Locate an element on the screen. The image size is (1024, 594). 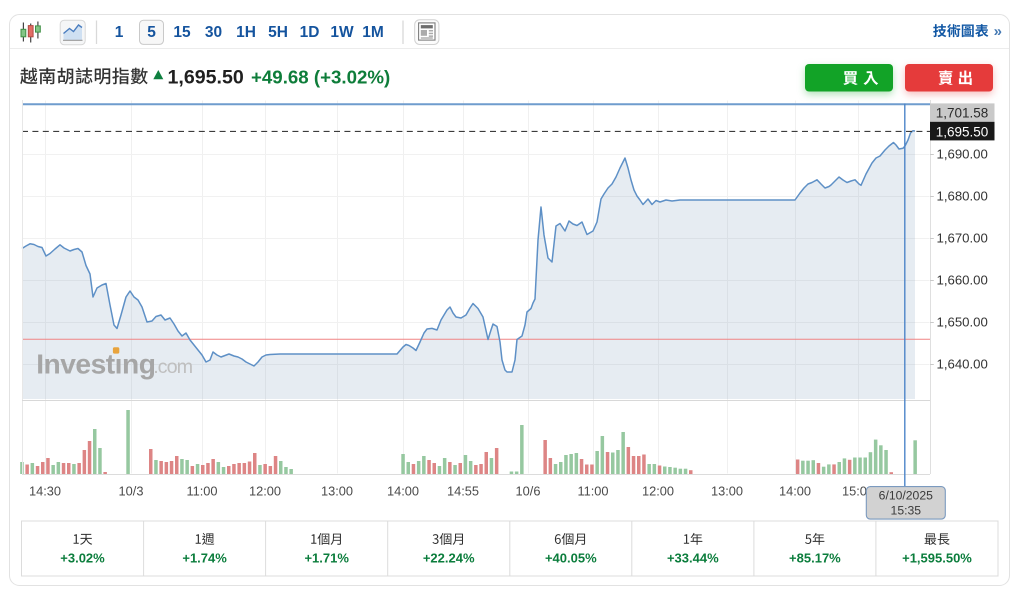
svg-text: 1 is located at coordinates (119, 32).